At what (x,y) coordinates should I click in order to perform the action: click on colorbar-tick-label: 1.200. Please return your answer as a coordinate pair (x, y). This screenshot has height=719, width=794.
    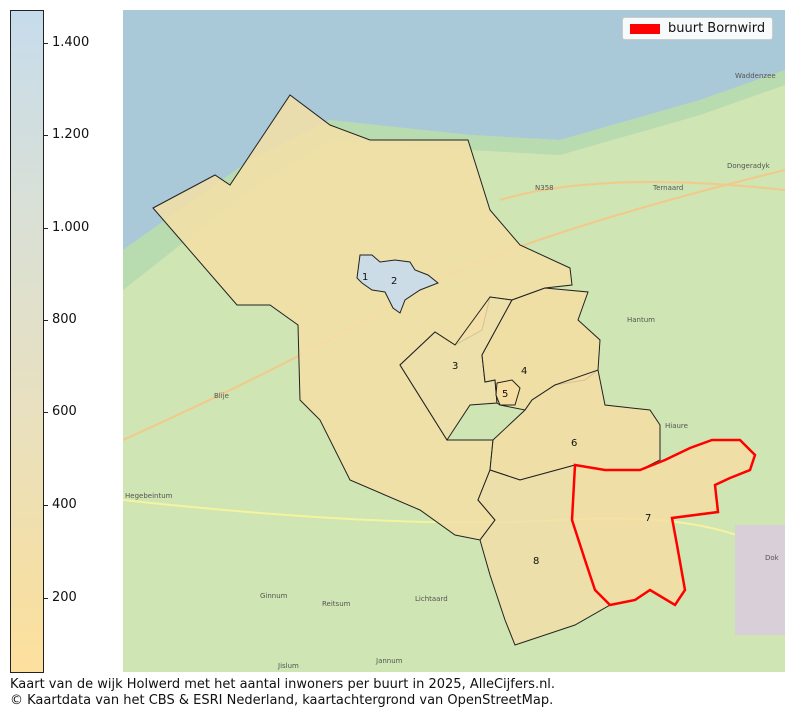
    Looking at the image, I should click on (71, 134).